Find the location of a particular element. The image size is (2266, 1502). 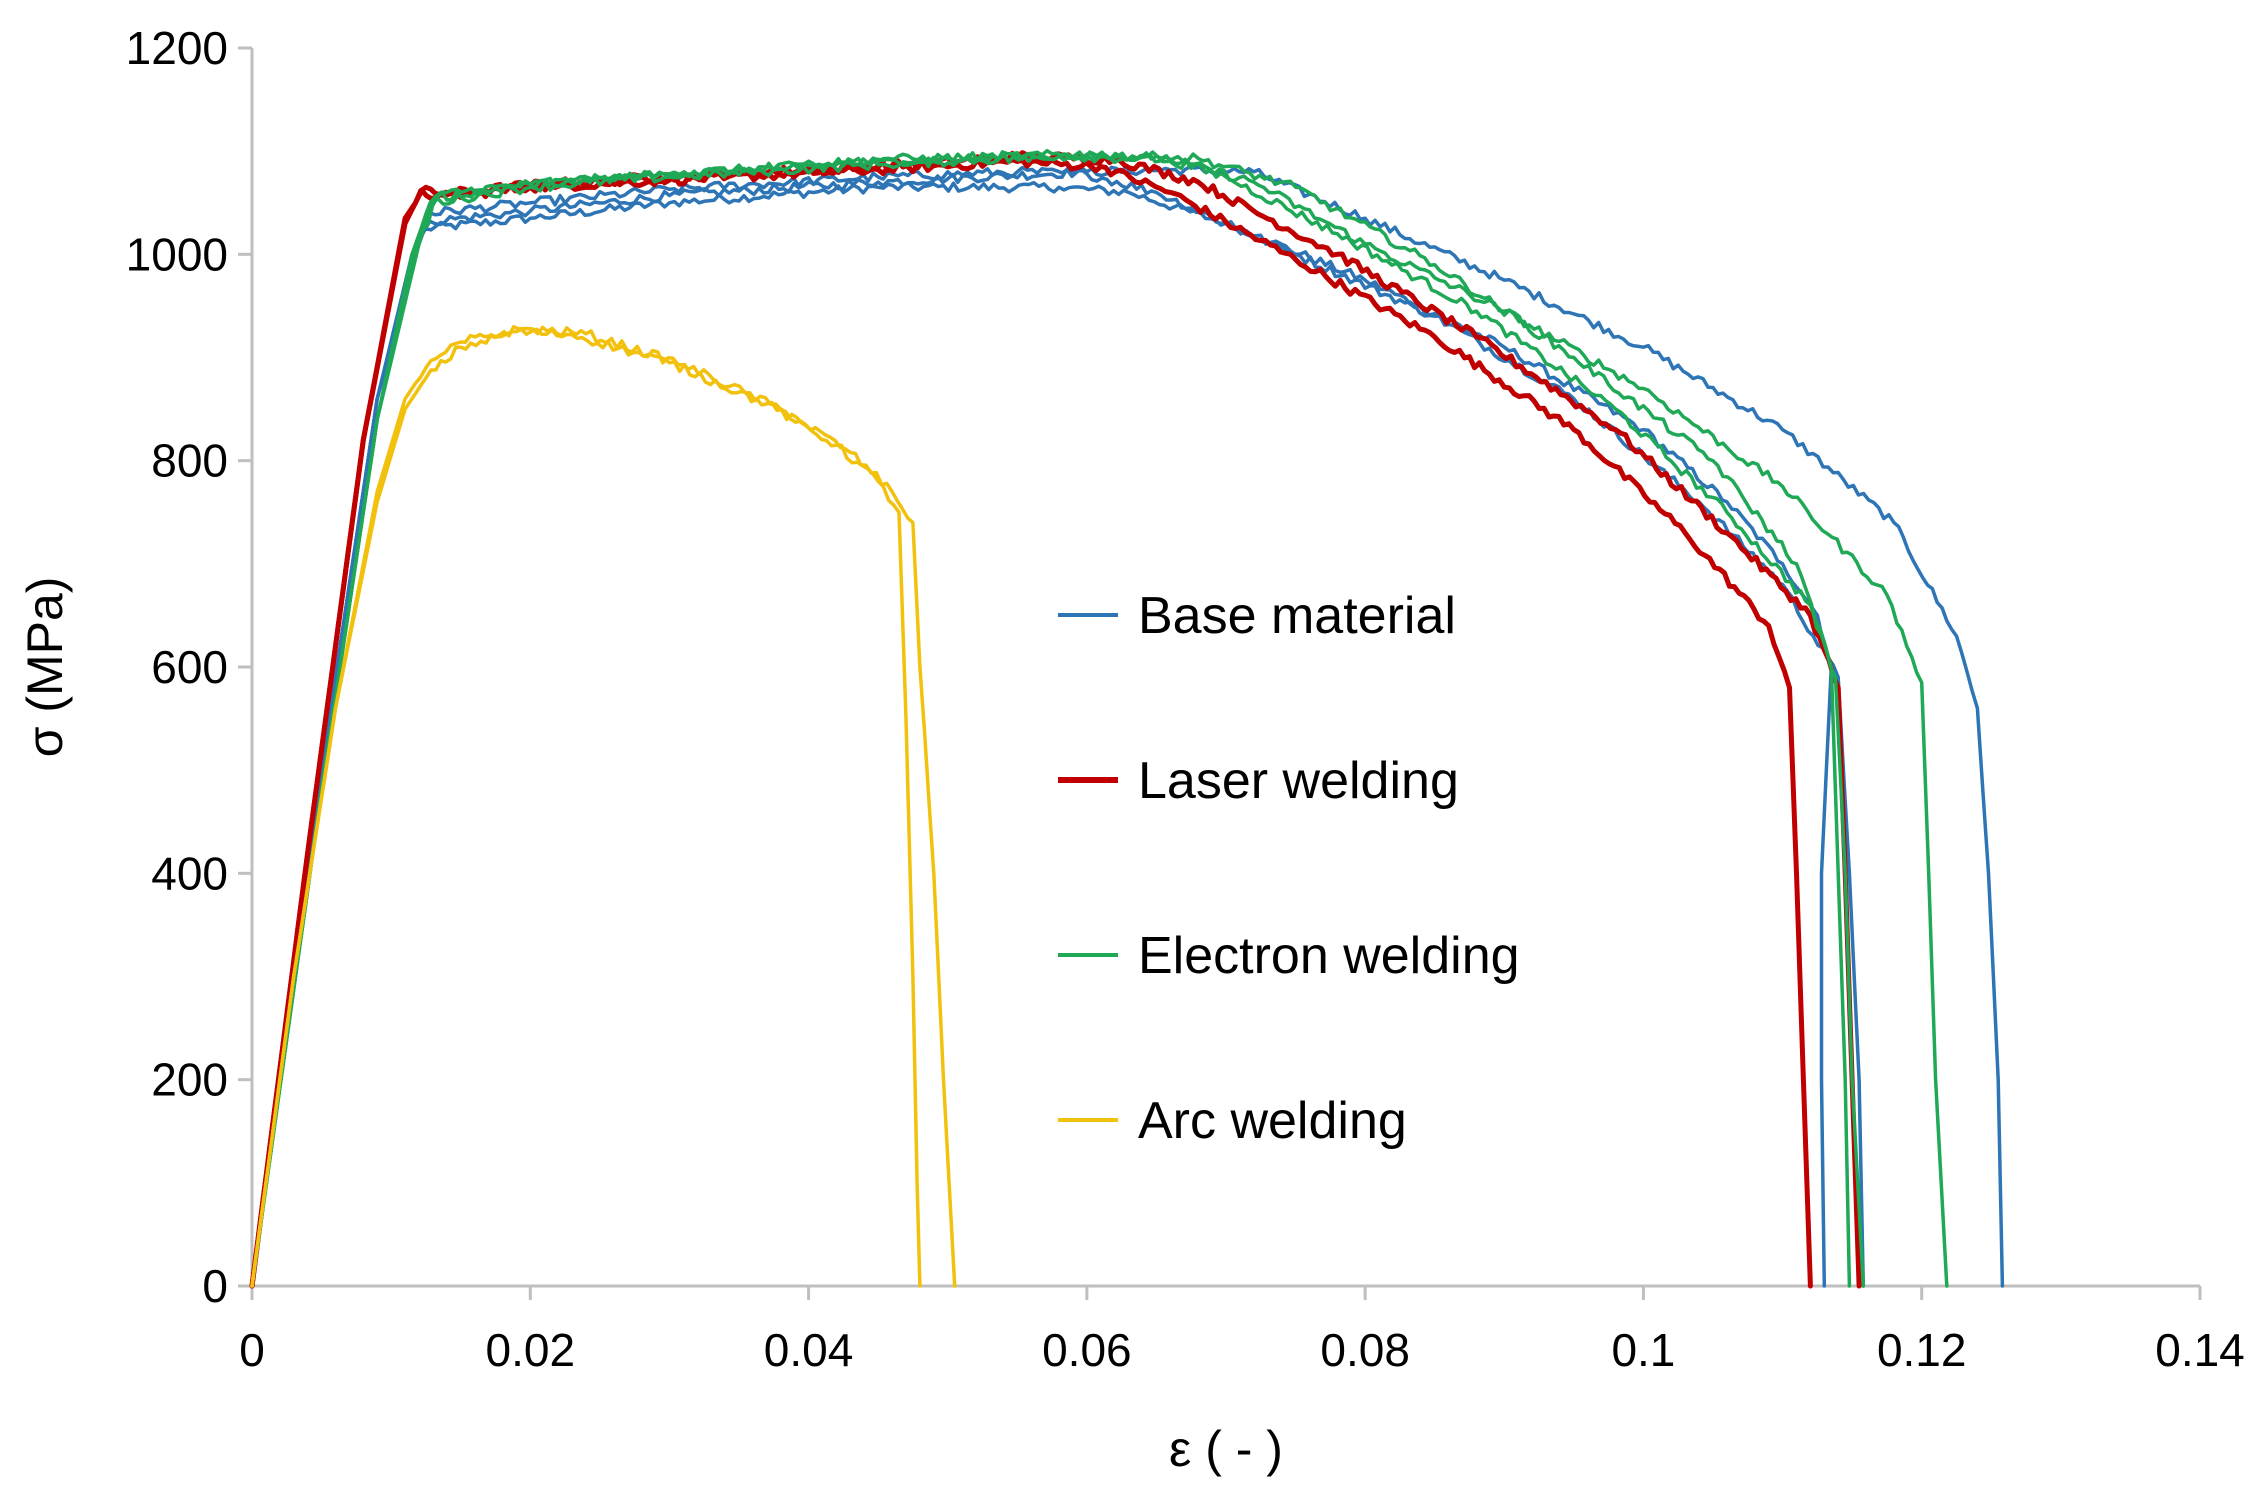

legend-item: Base material is located at coordinates (1257, 616).